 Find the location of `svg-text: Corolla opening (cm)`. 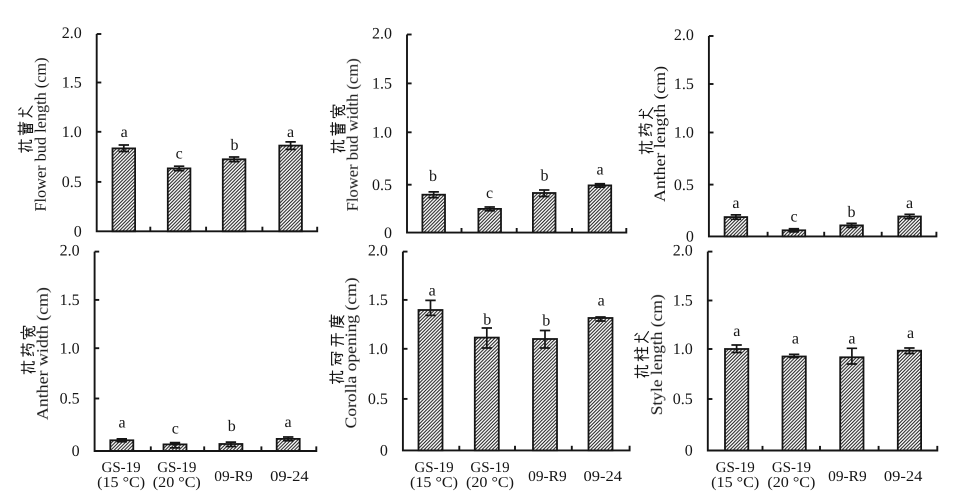

svg-text: Corolla opening (cm) is located at coordinates (351, 352).